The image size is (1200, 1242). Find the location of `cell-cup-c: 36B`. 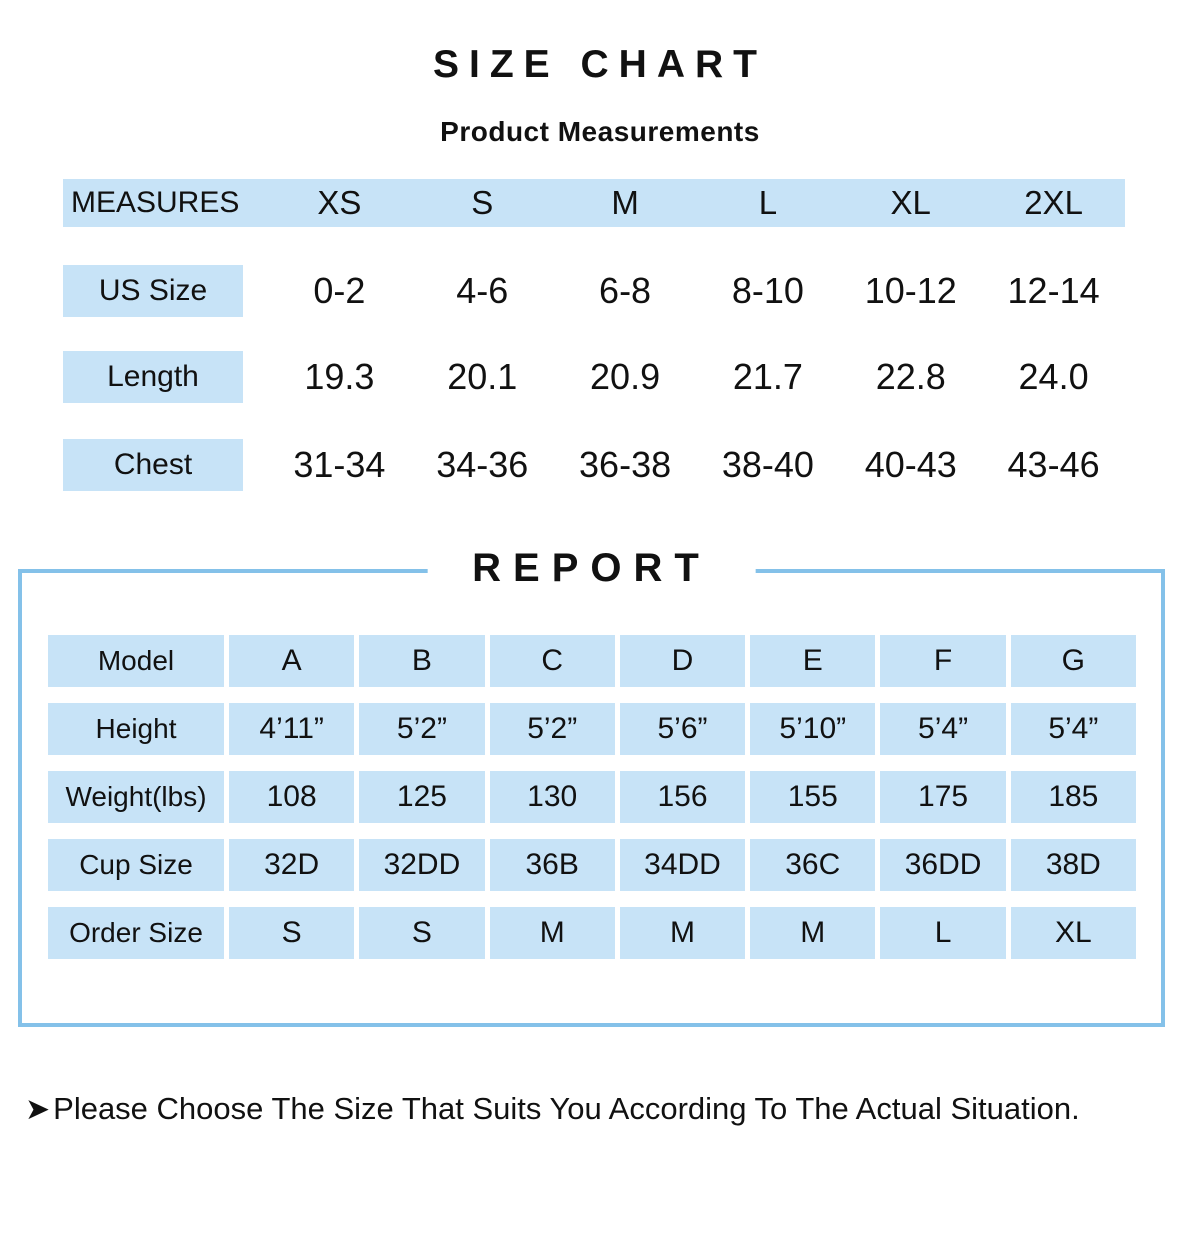

cell-cup-c: 36B is located at coordinates (552, 865).